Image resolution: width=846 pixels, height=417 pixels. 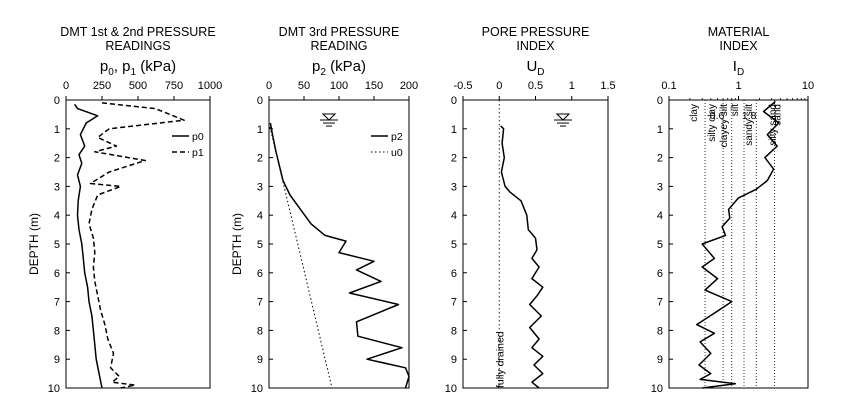 I want to click on x-tick-label: -0.5, so click(x=463, y=86).